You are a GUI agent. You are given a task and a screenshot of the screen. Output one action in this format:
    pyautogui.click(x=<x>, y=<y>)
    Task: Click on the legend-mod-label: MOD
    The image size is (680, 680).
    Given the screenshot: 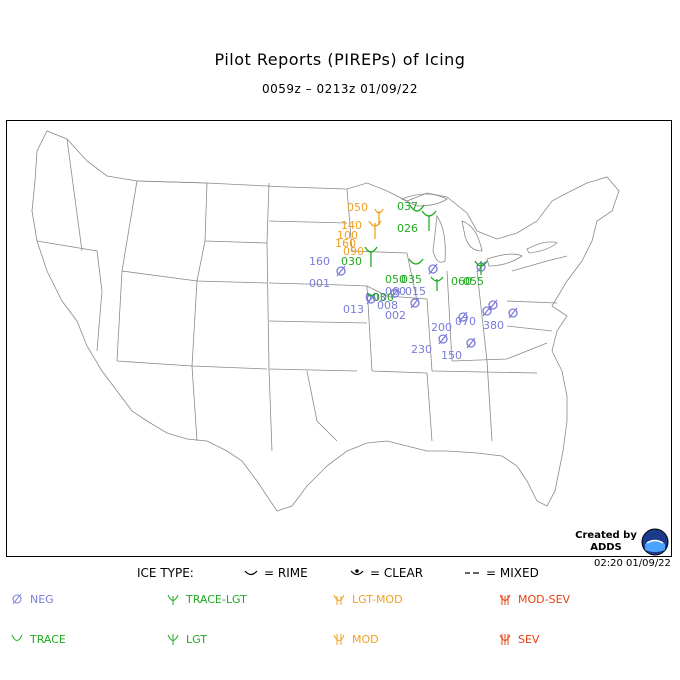 What is the action you would take?
    pyautogui.click(x=365, y=639)
    